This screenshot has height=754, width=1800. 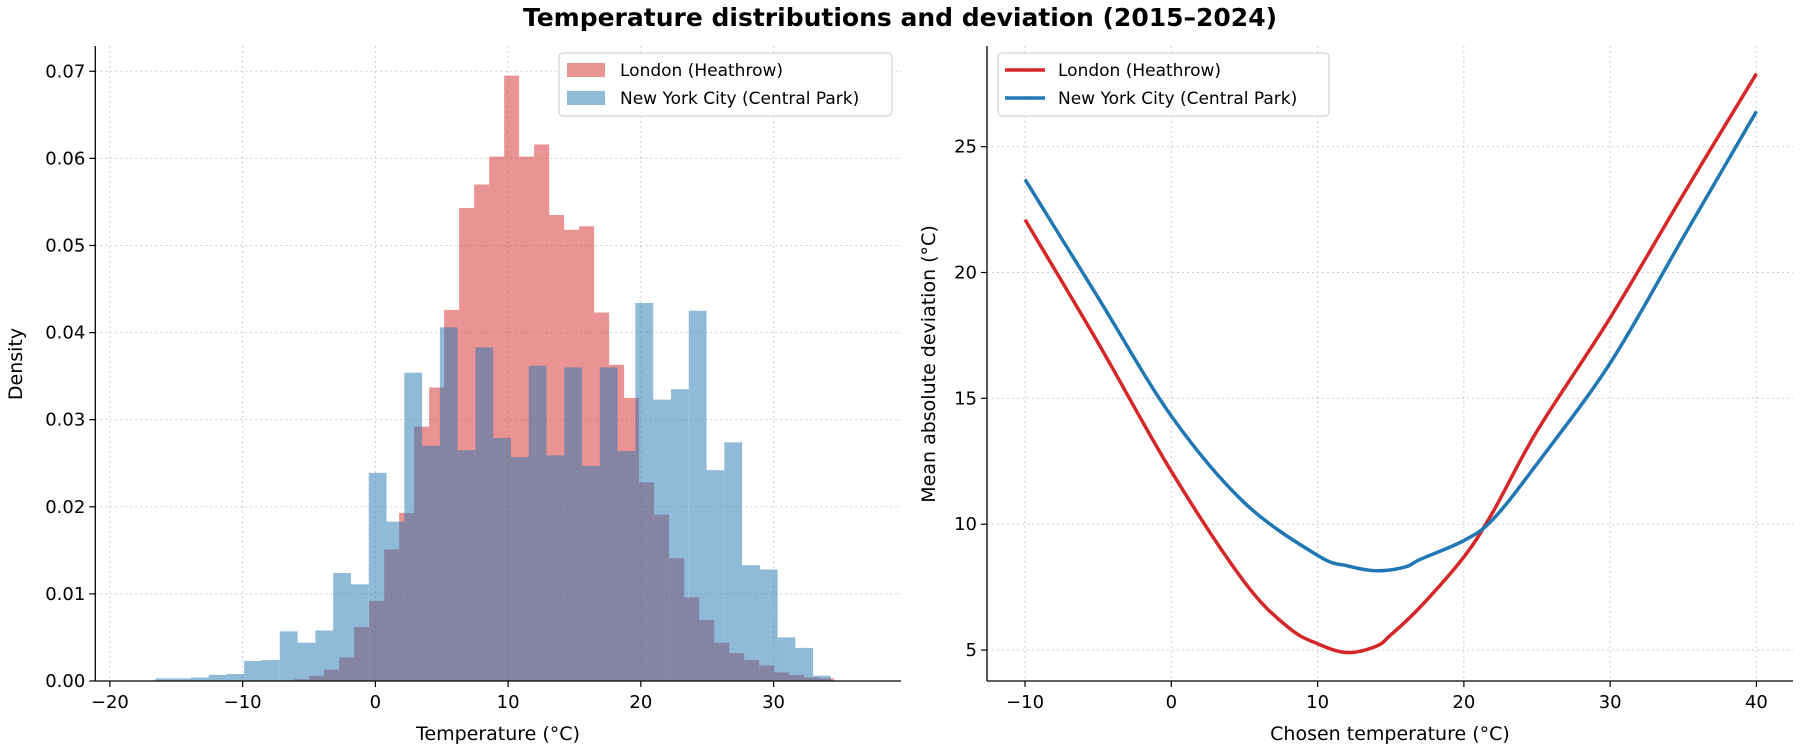 What do you see at coordinates (65, 681) in the screenshot?
I see `y-tick-label: 0.00` at bounding box center [65, 681].